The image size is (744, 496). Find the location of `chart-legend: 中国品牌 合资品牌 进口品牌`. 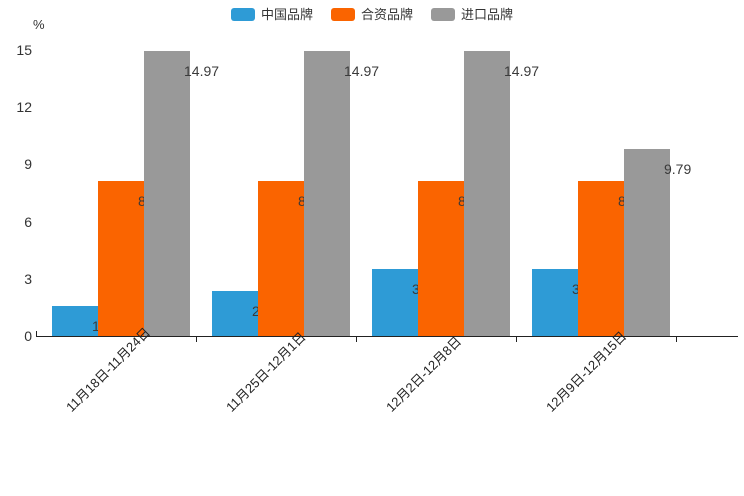

chart-legend: 中国品牌 合资品牌 进口品牌 is located at coordinates (372, 14).